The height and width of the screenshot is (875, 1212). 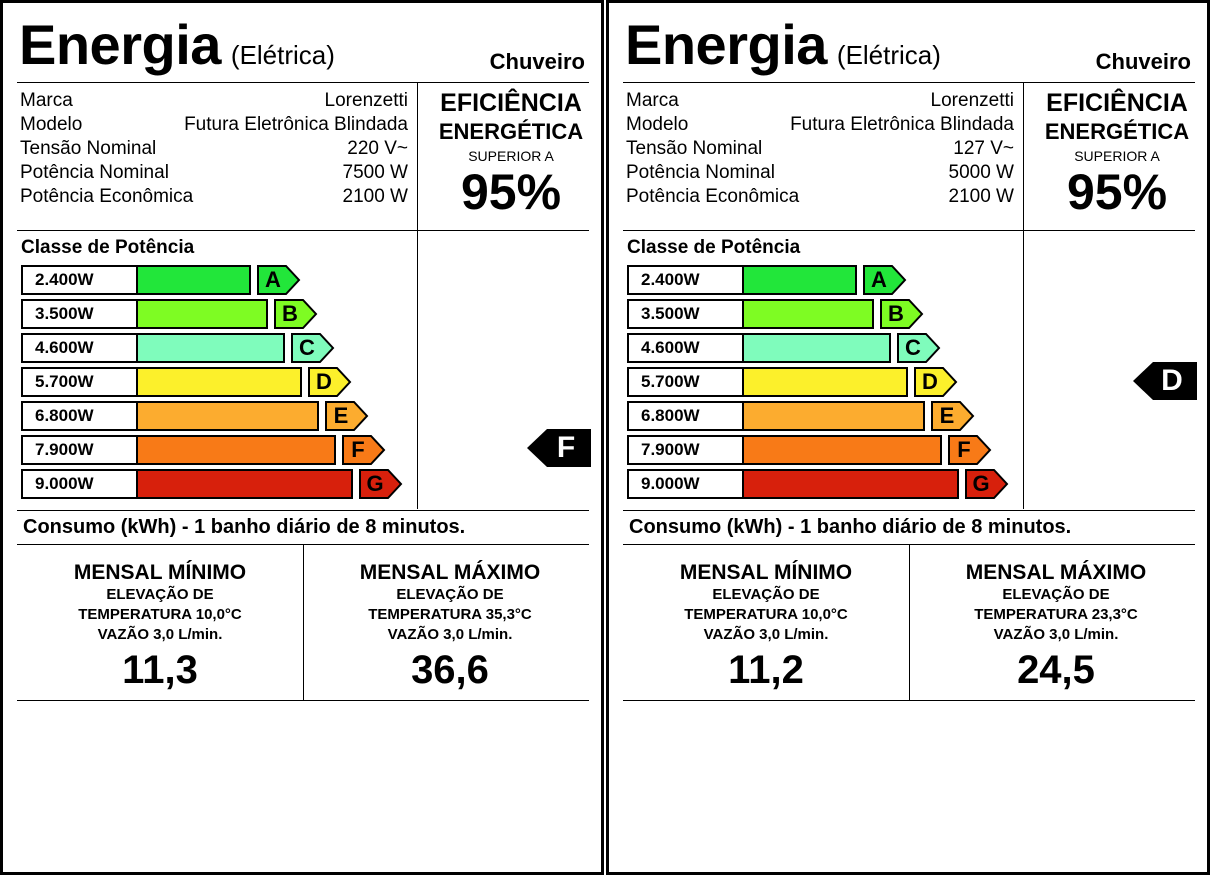 I want to click on efficiency-value: 95%, so click(x=511, y=192).